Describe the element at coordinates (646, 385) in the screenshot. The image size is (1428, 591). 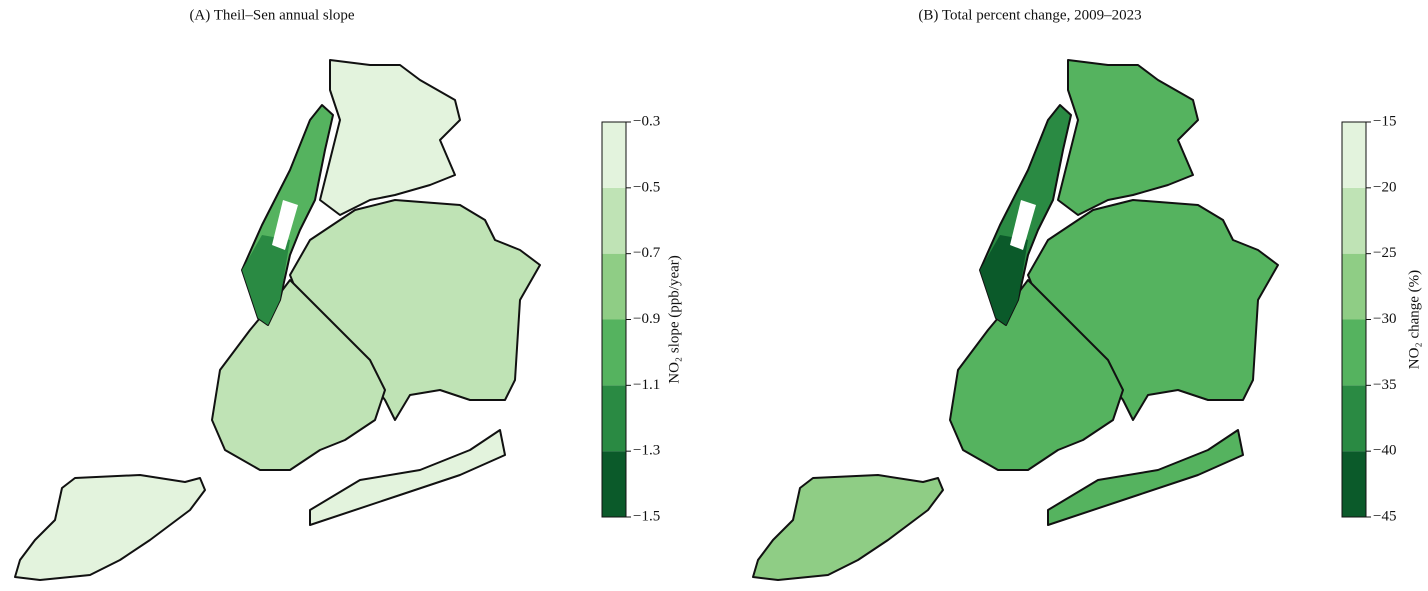
I see `colorbar-tick-label: −1.1` at that location.